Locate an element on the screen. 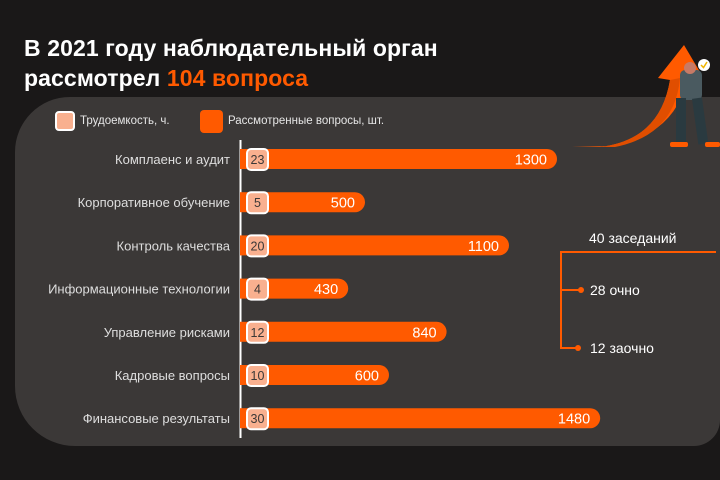 This screenshot has height=480, width=720. person-pushing-icon is located at coordinates (695, 104).